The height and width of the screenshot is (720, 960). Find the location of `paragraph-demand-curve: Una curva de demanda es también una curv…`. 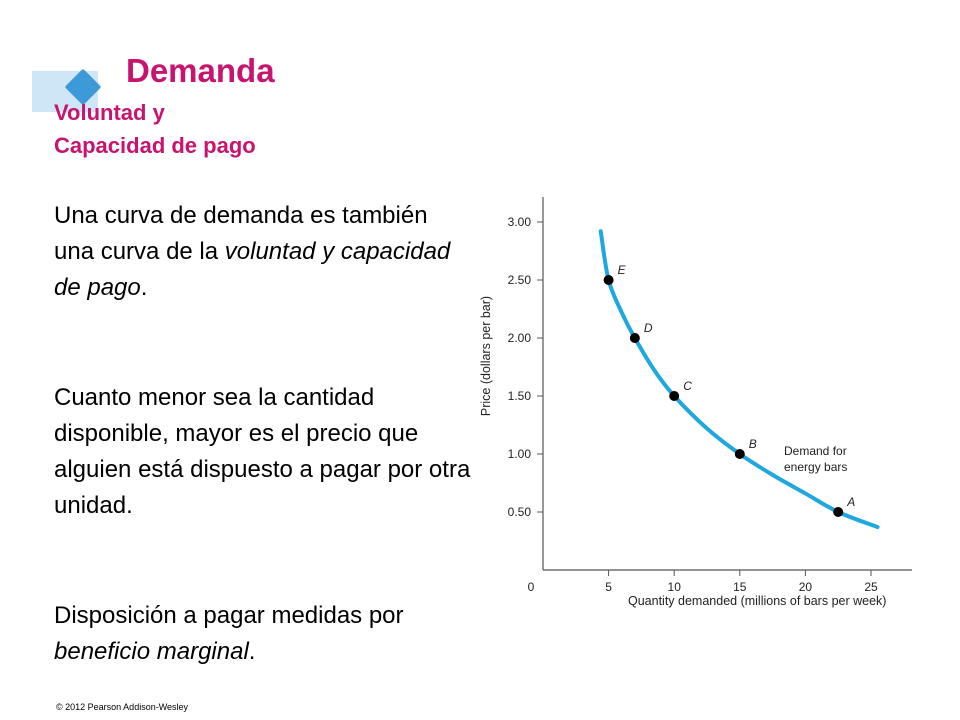

paragraph-demand-curve: Una curva de demanda es también una curv… is located at coordinates (264, 252).